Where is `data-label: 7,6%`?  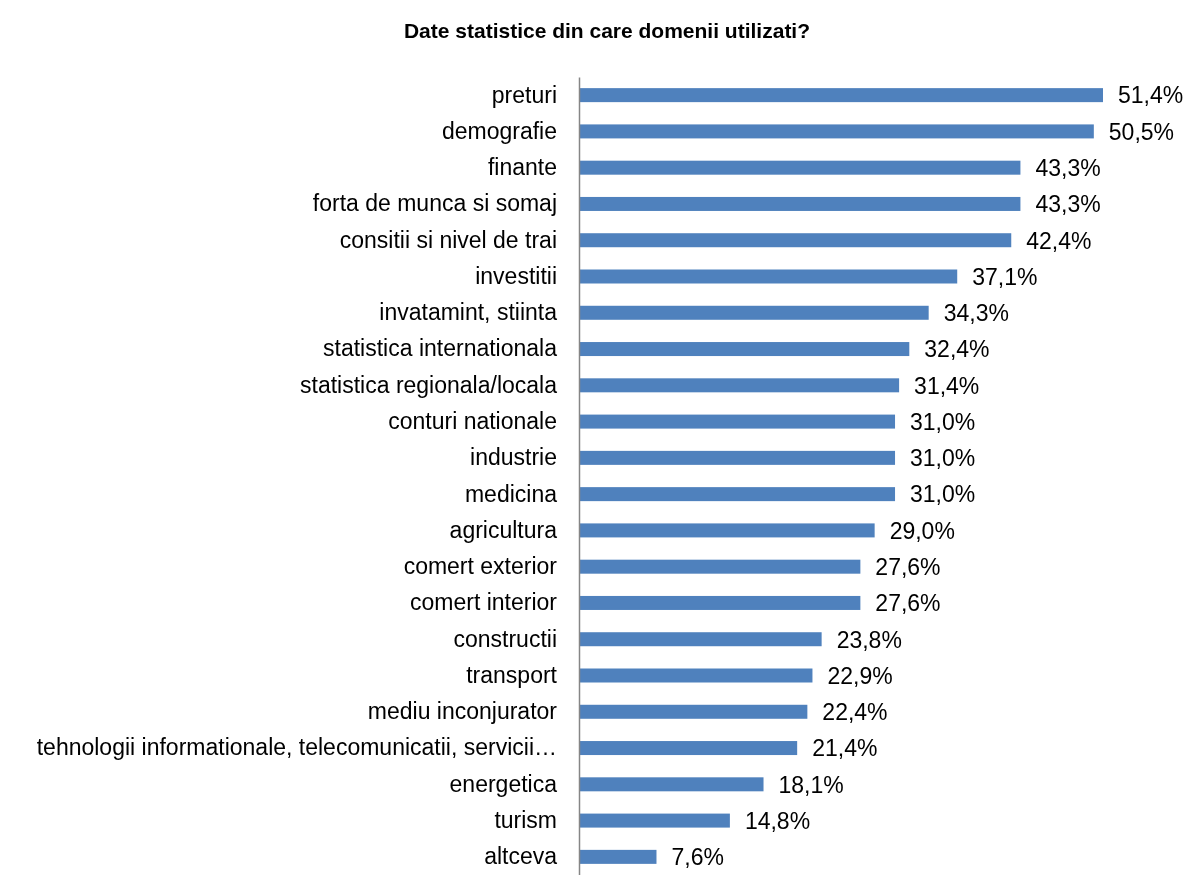
data-label: 7,6% is located at coordinates (697, 857).